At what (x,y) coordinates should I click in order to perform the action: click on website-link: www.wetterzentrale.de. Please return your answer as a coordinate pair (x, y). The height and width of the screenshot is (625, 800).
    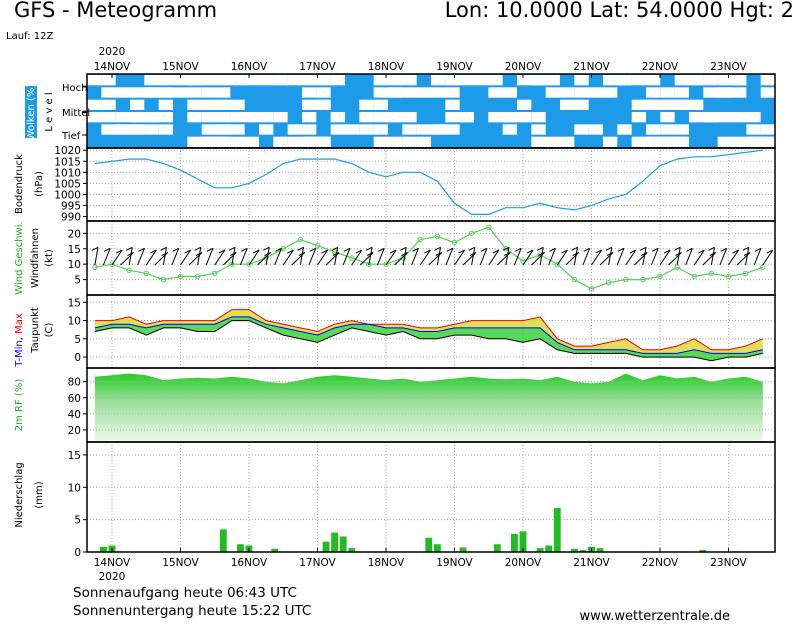
    Looking at the image, I should click on (654, 616).